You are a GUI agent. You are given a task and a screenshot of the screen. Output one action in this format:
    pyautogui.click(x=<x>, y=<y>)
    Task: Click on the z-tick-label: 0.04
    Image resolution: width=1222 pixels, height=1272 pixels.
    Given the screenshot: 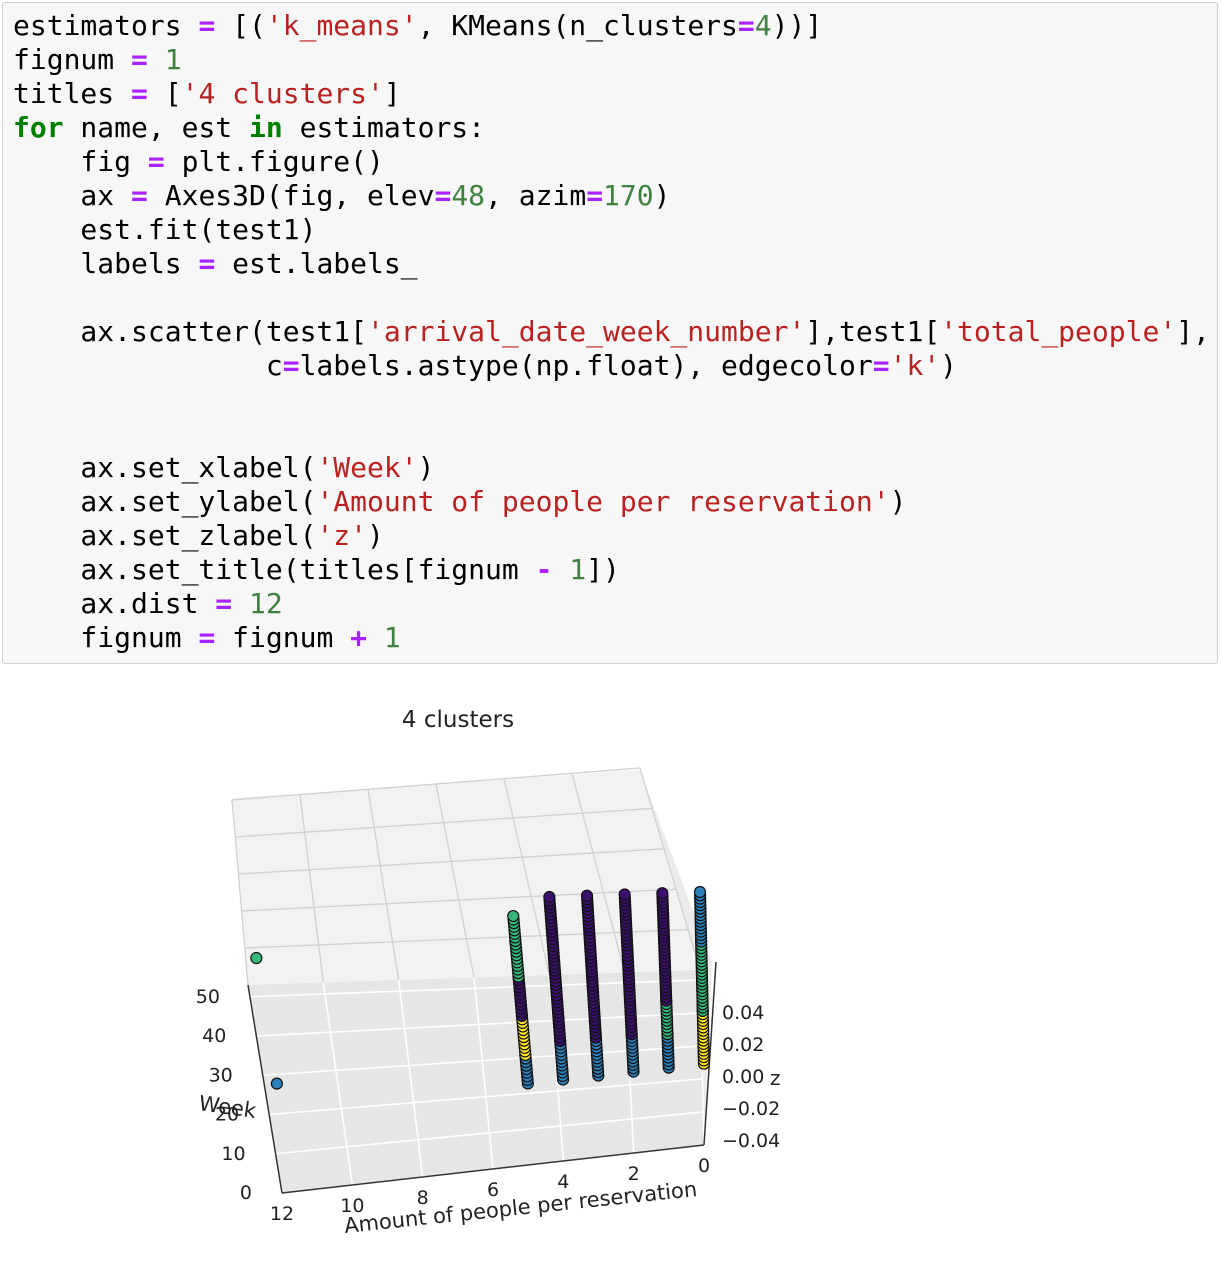 What is the action you would take?
    pyautogui.click(x=743, y=1013)
    